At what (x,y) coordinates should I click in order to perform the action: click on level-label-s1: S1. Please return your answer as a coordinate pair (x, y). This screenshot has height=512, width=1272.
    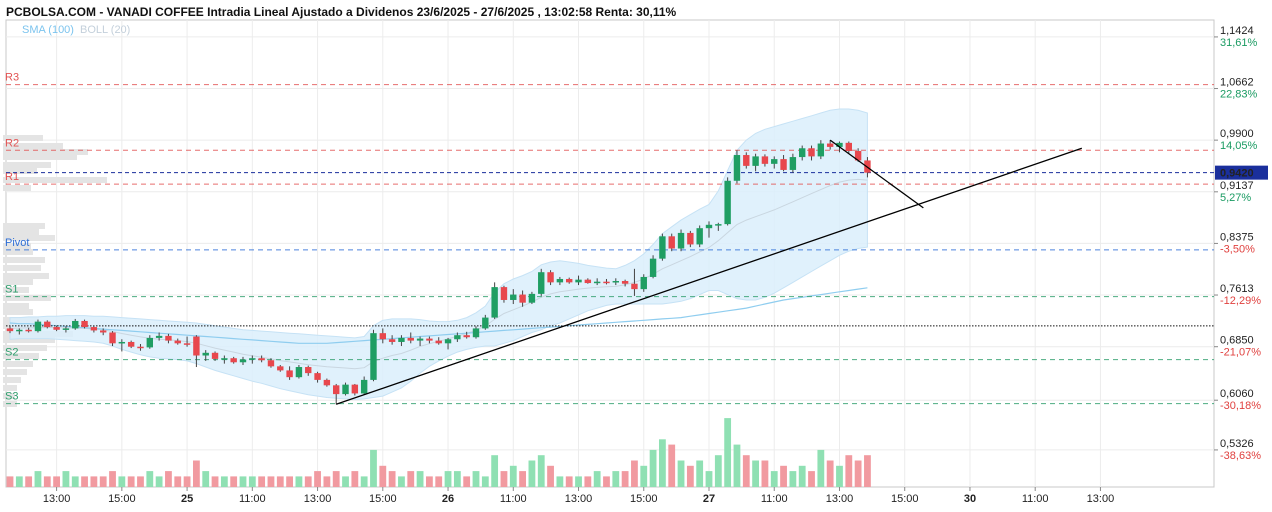
    Looking at the image, I should click on (11, 290).